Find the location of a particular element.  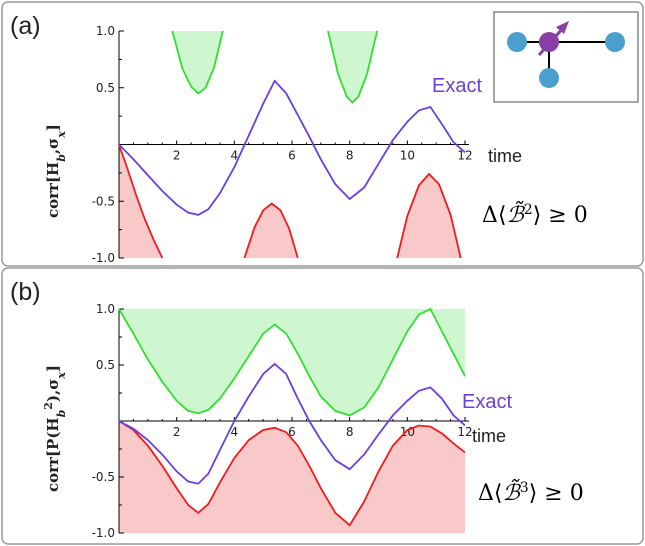

panel-b-label: (b) is located at coordinates (25, 292).